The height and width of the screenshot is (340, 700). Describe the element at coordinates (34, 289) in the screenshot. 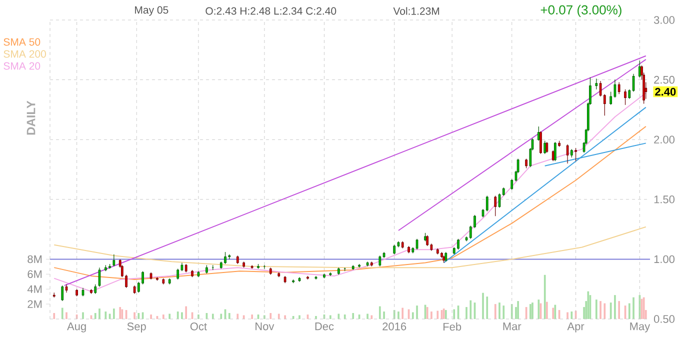

I see `y-tick-label: 4M` at that location.